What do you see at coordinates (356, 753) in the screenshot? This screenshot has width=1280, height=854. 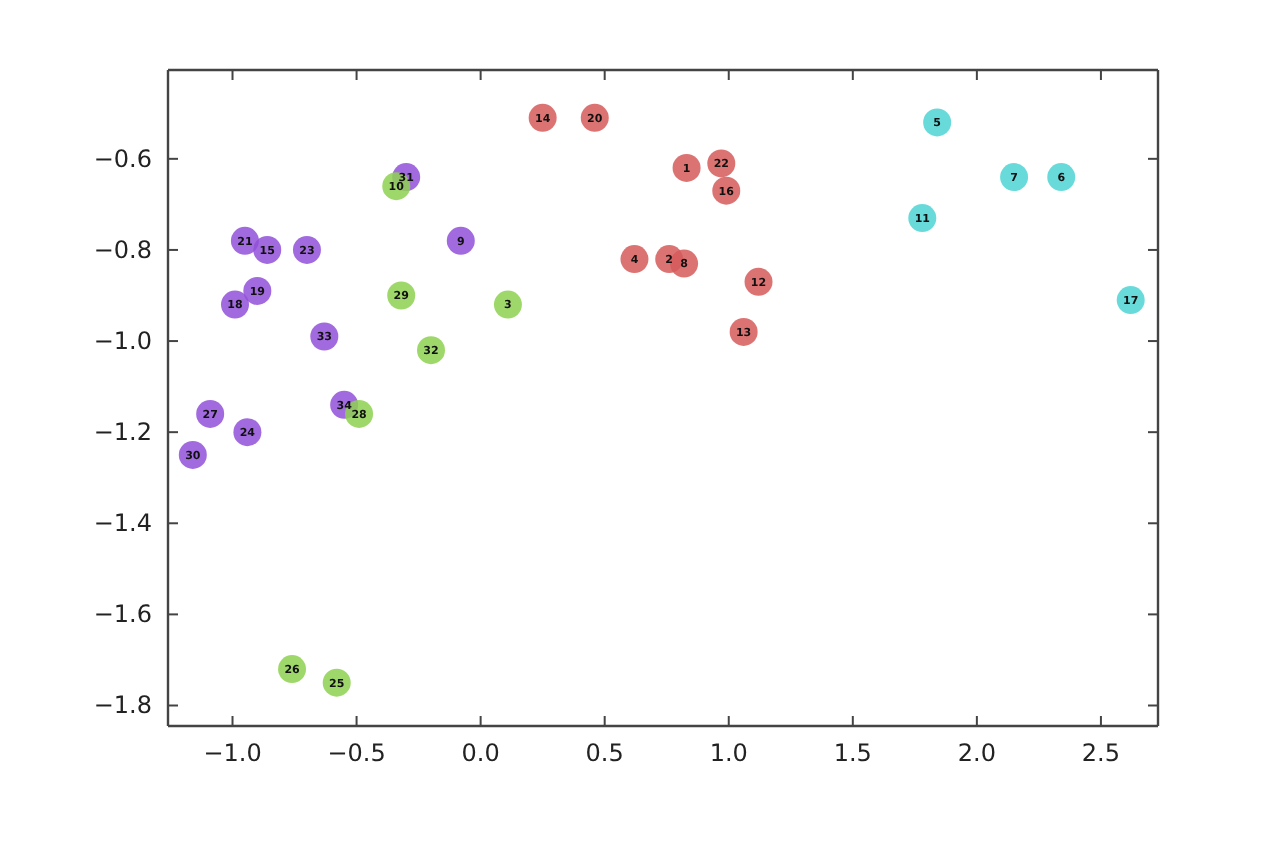 I see `x-tick-label: −0.5` at bounding box center [356, 753].